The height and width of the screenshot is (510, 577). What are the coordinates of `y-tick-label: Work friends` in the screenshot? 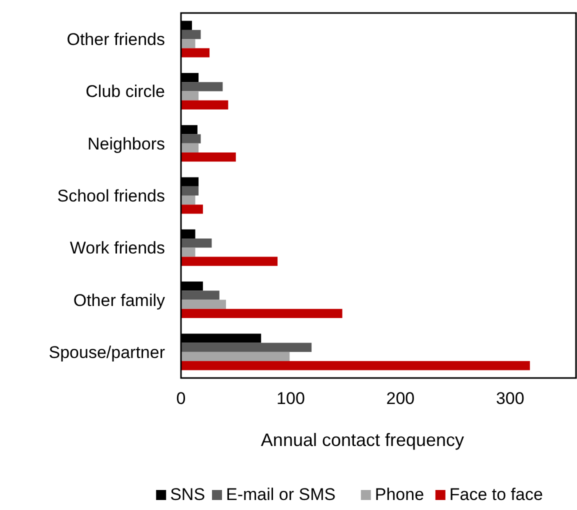 It's located at (117, 248).